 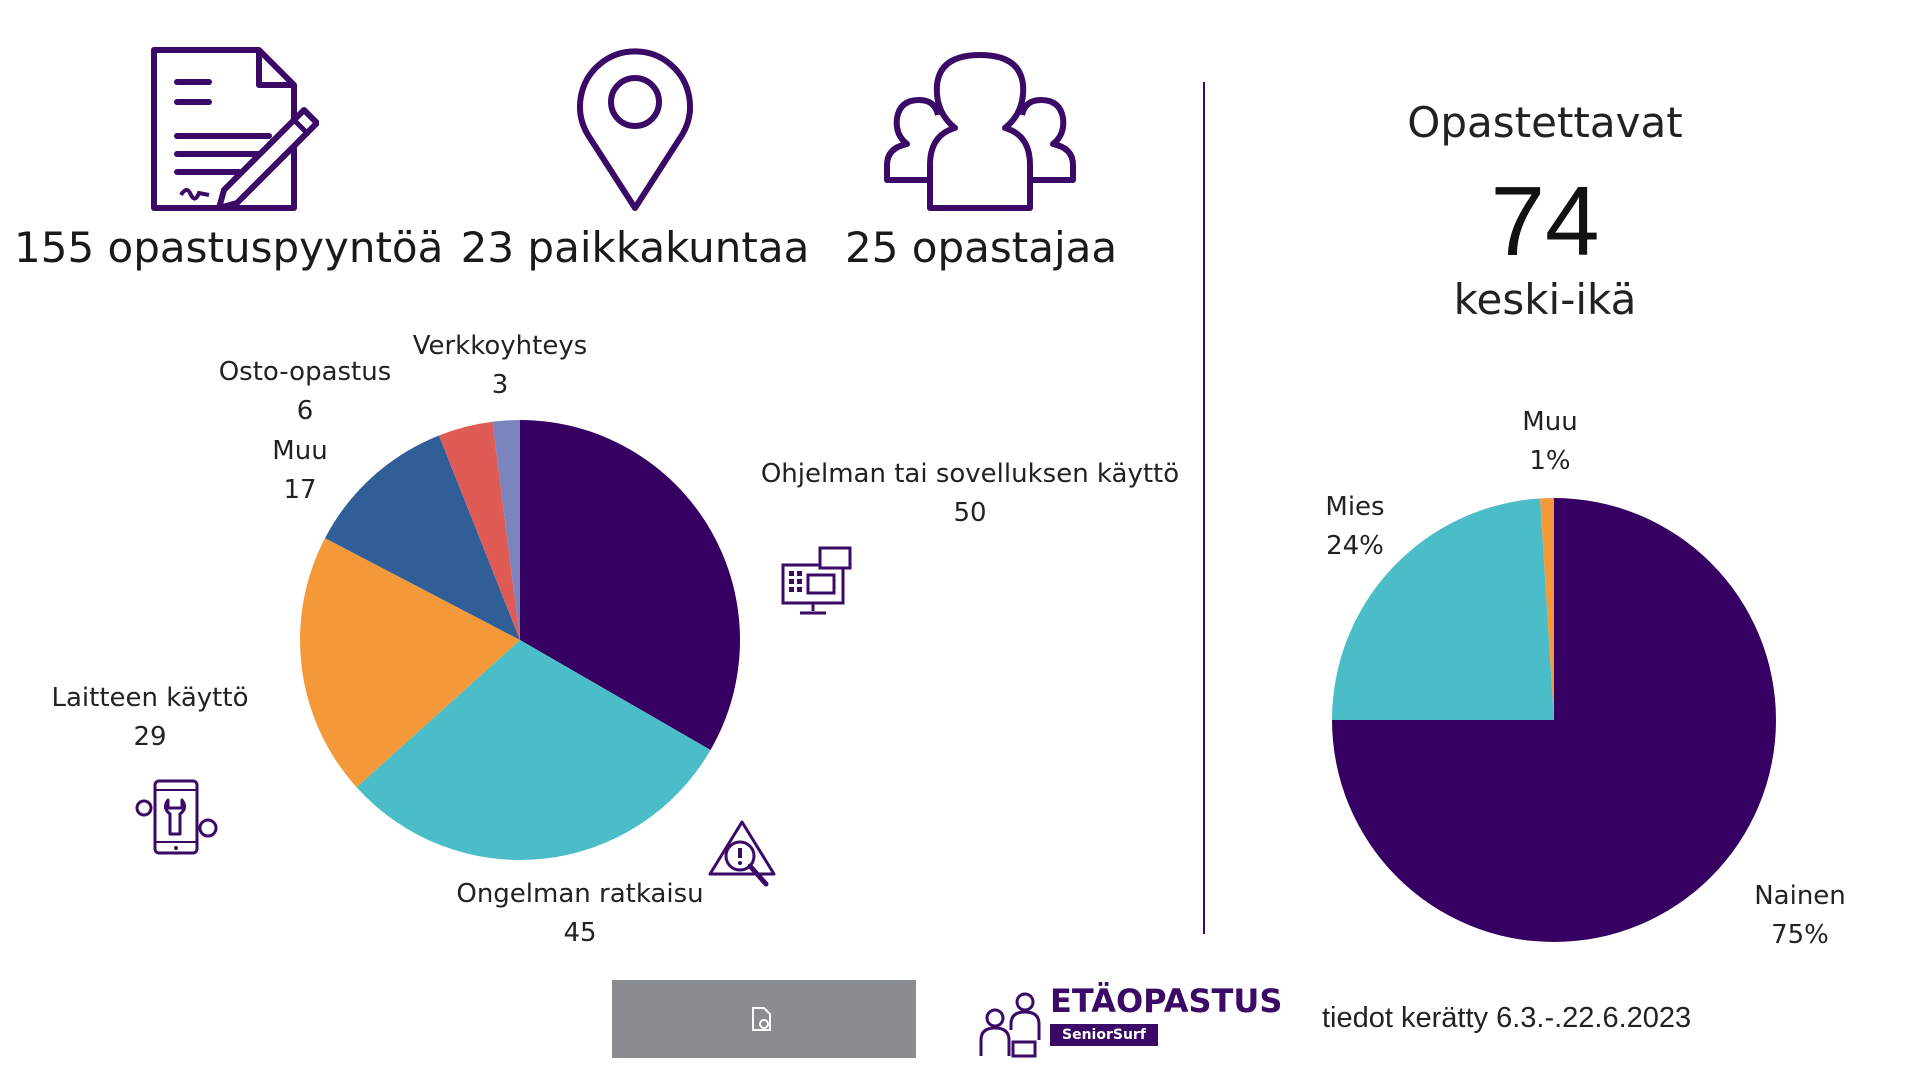 I want to click on computer-apps-icon, so click(x=816, y=580).